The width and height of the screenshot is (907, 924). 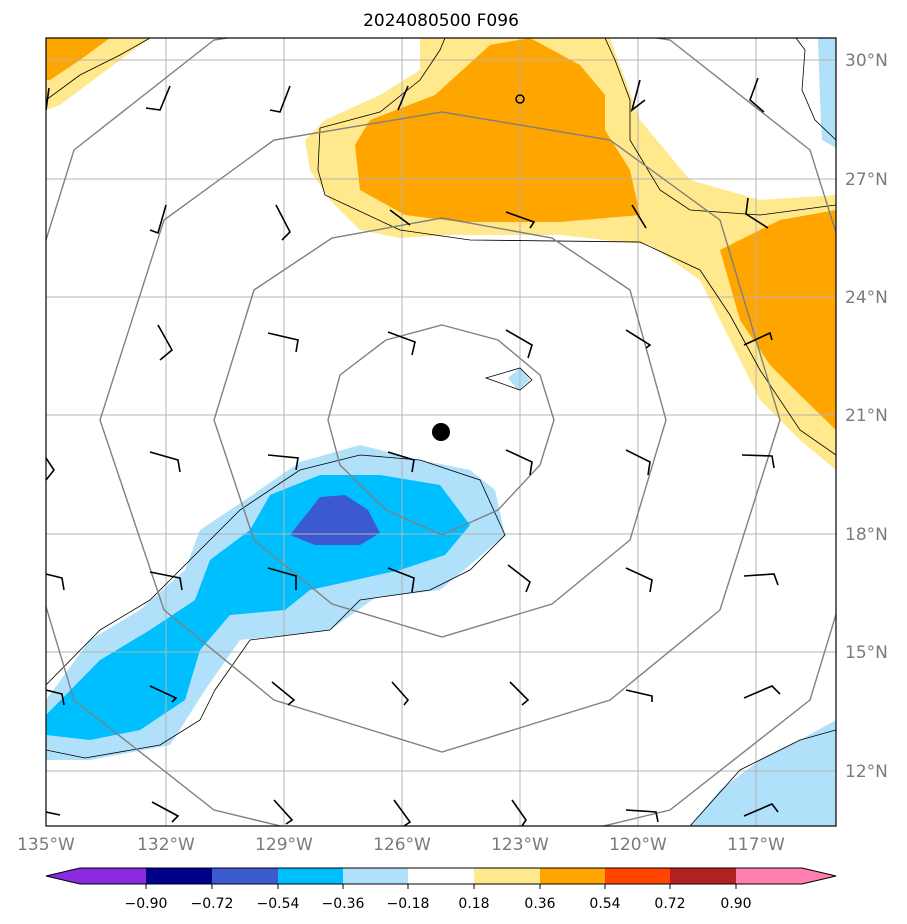 I want to click on colorbar-tick-label: −0.36, so click(x=343, y=904).